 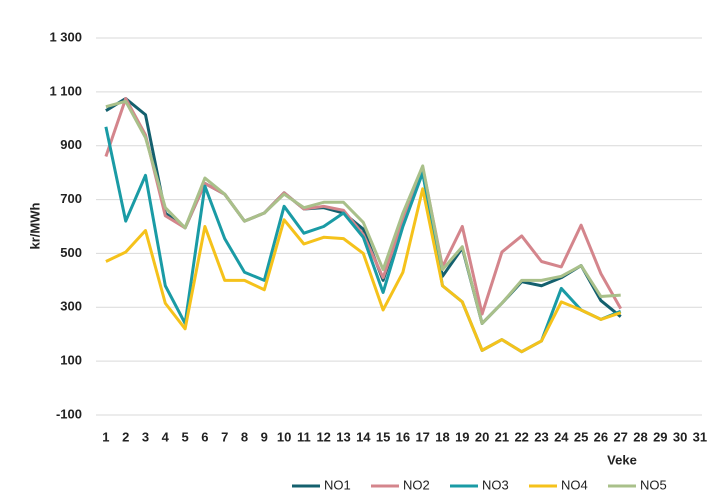 What do you see at coordinates (284, 436) in the screenshot?
I see `x-tick-label: 10` at bounding box center [284, 436].